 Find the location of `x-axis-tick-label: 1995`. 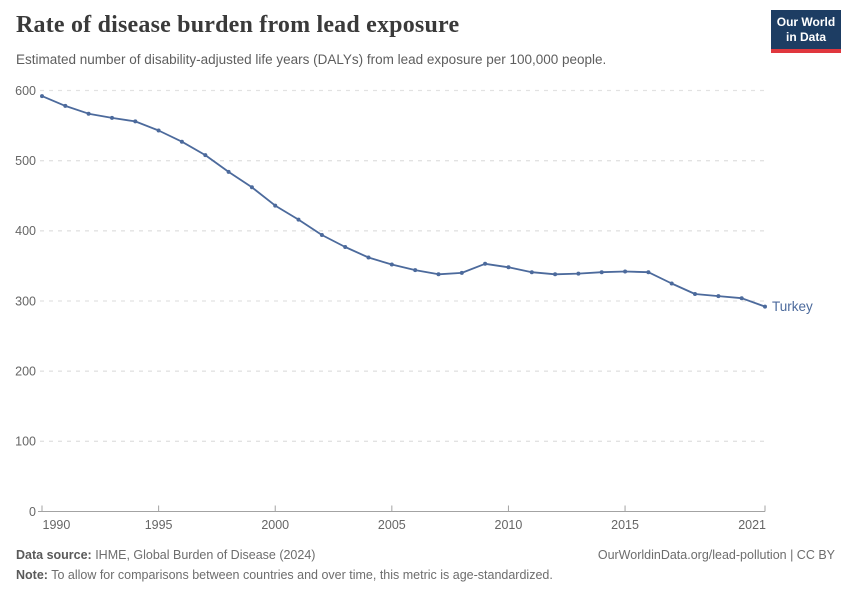

x-axis-tick-label: 1995 is located at coordinates (159, 525).